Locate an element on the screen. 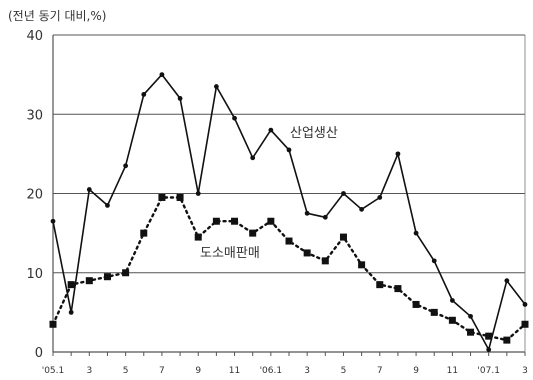 This screenshot has height=380, width=533. x-tick-label: '07.1 is located at coordinates (488, 371).